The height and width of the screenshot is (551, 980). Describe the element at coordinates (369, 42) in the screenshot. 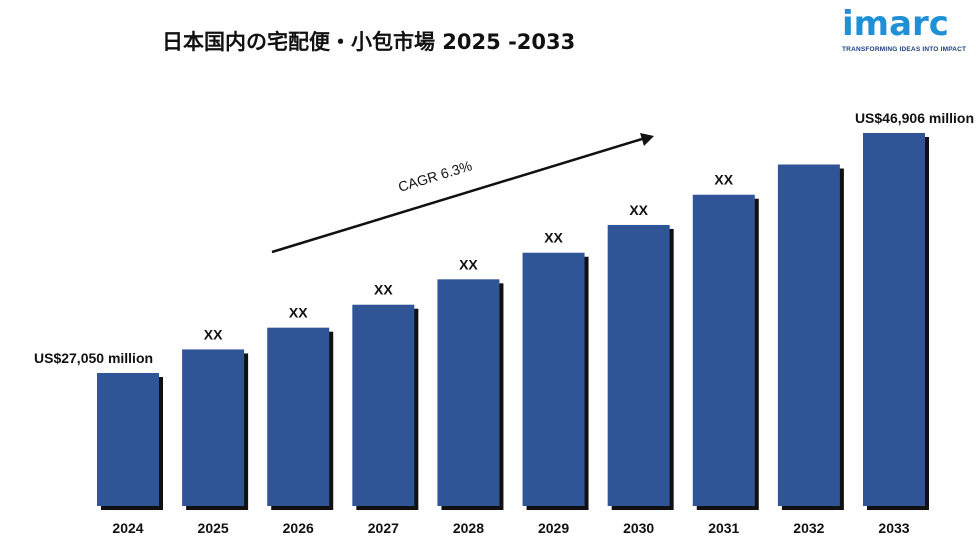

I see `chart-title: 日本国内の宅配便・小包市場 2025 -2033` at that location.